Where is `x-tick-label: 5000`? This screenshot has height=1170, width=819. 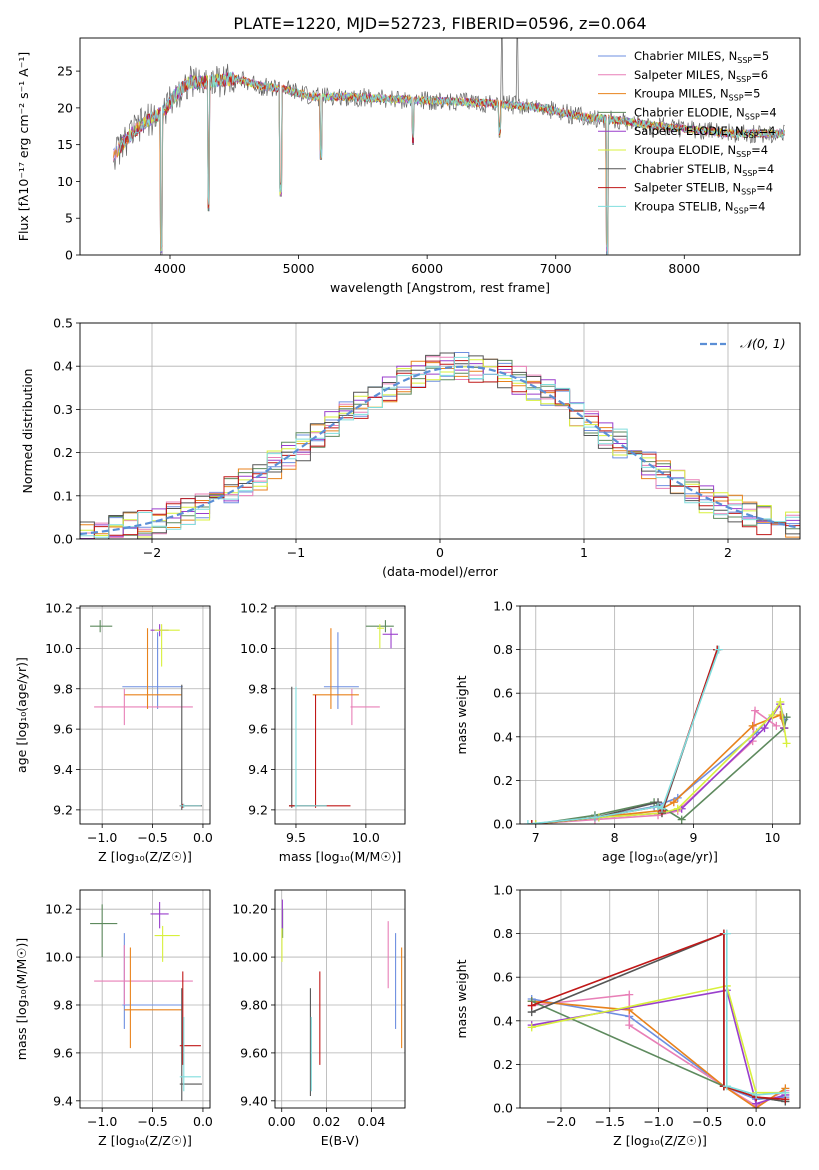
x-tick-label: 5000 is located at coordinates (299, 268).